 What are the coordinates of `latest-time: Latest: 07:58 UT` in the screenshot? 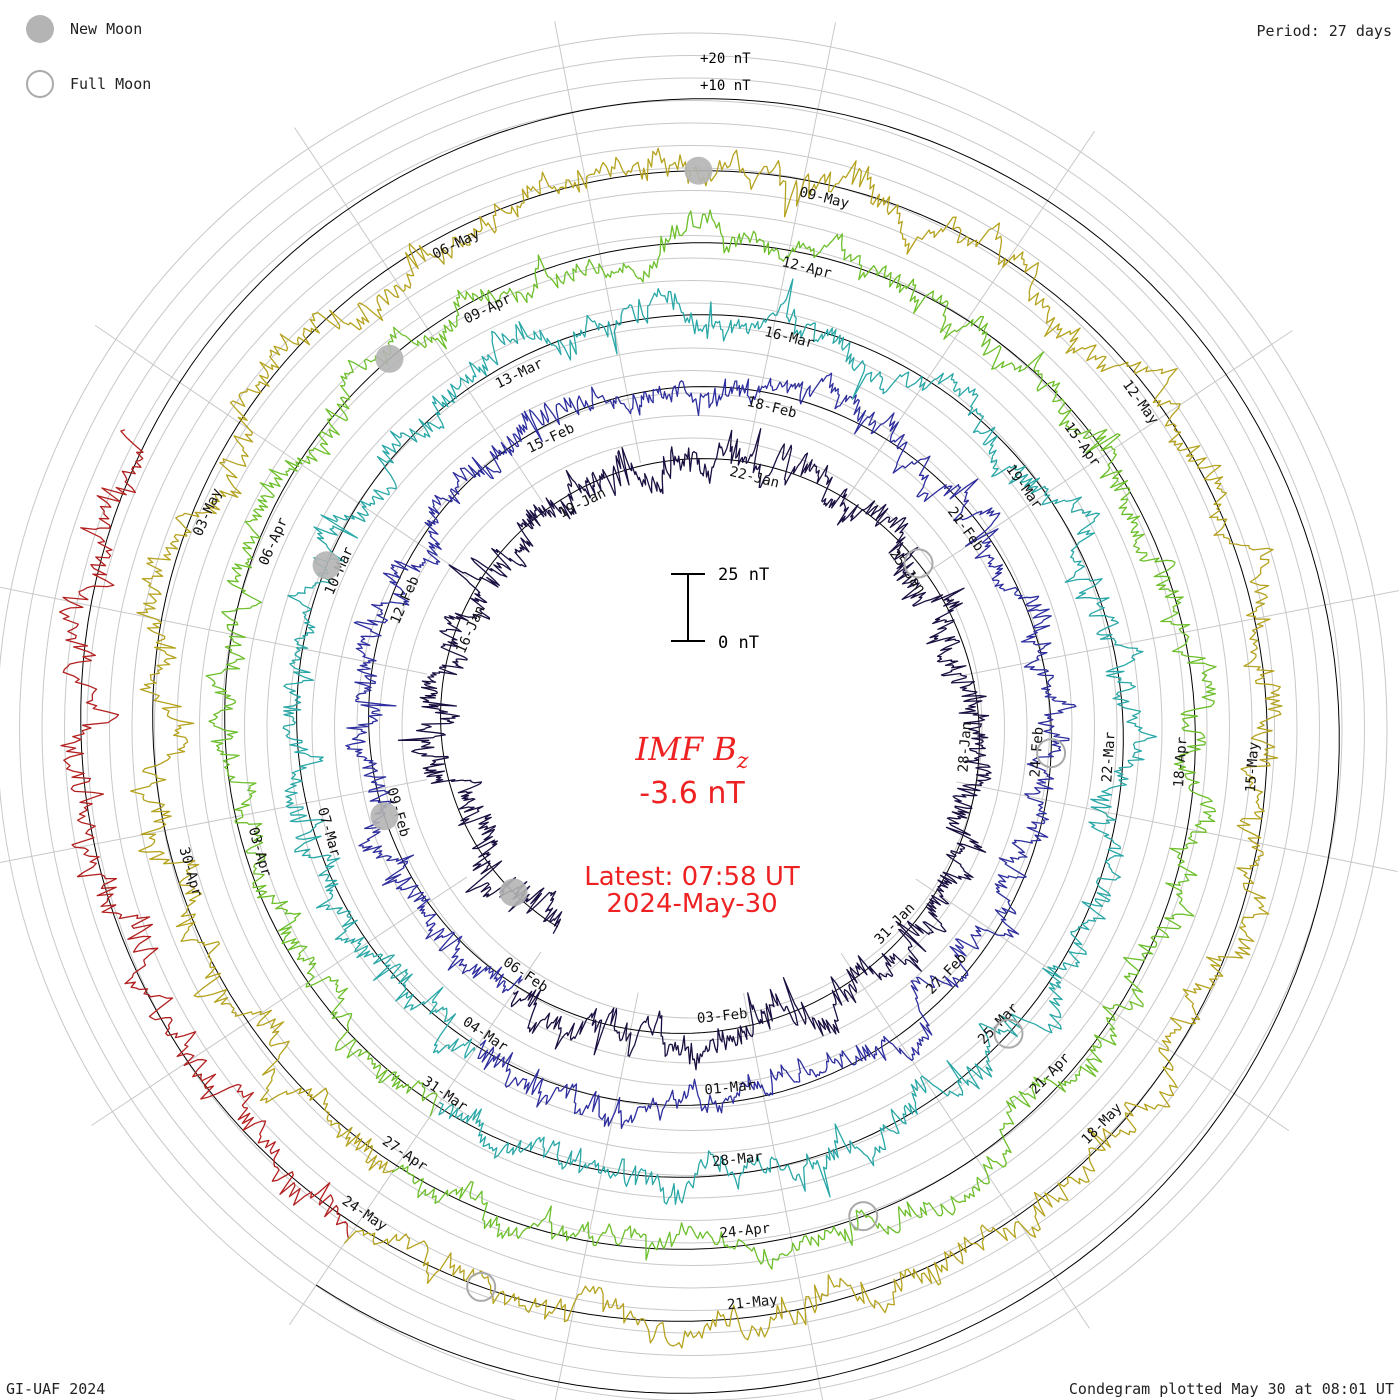 It's located at (692, 877).